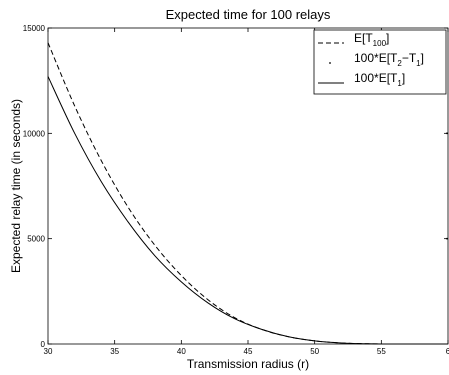 This screenshot has width=449, height=375. What do you see at coordinates (34, 133) in the screenshot?
I see `y-tick-label: 10000` at bounding box center [34, 133].